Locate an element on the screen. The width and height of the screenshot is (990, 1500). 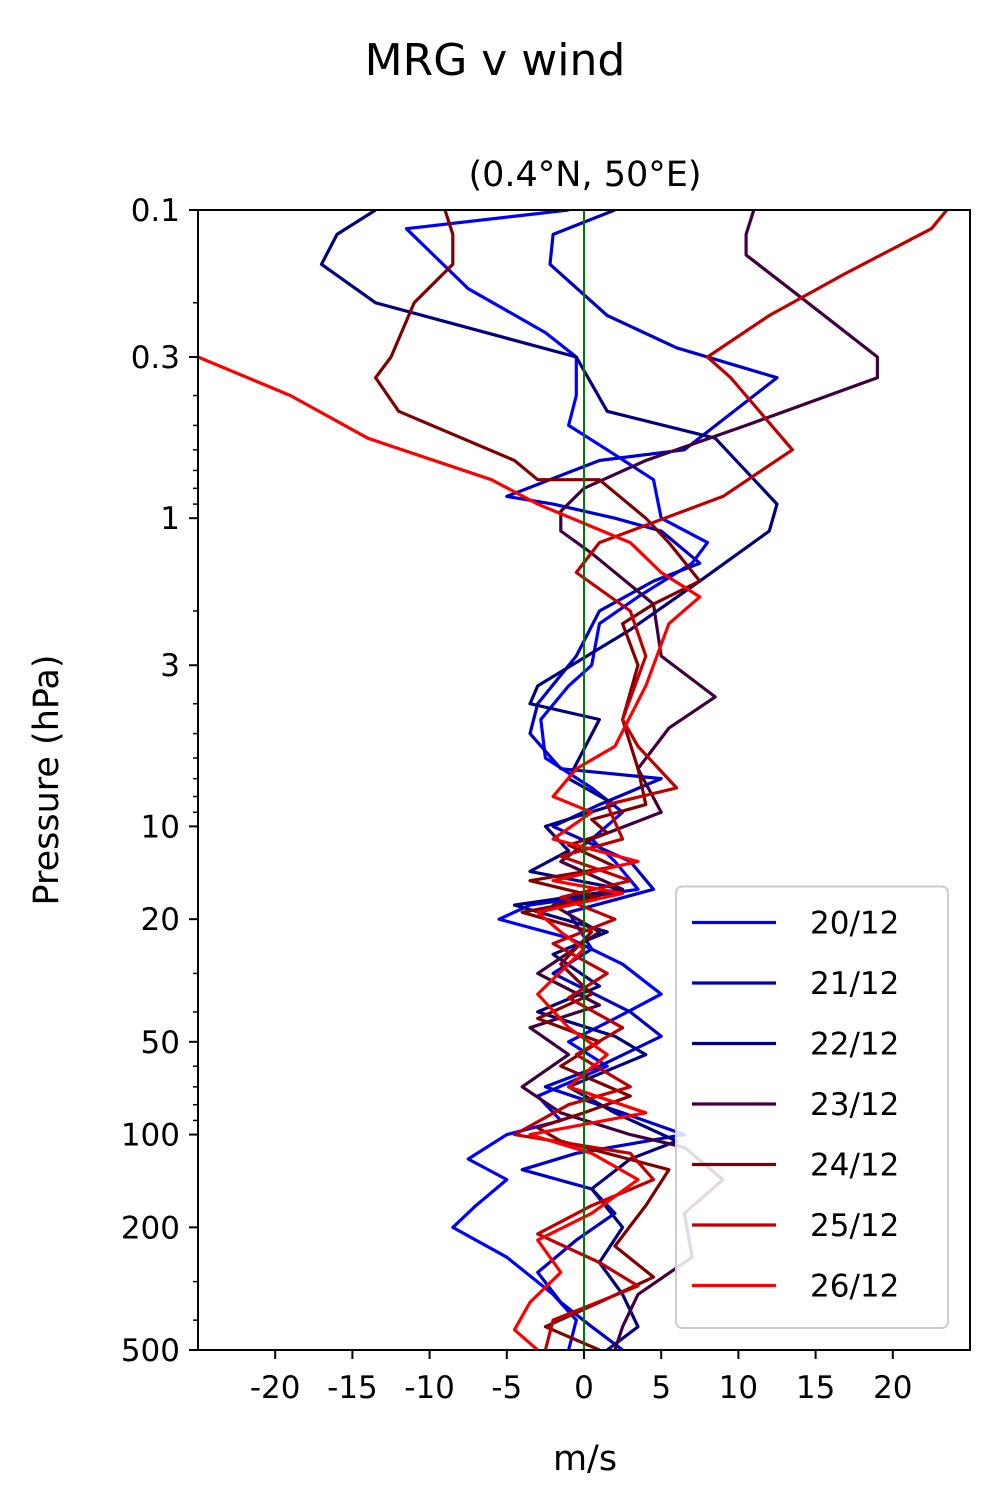
chart-title: MRG v wind is located at coordinates (495, 60).